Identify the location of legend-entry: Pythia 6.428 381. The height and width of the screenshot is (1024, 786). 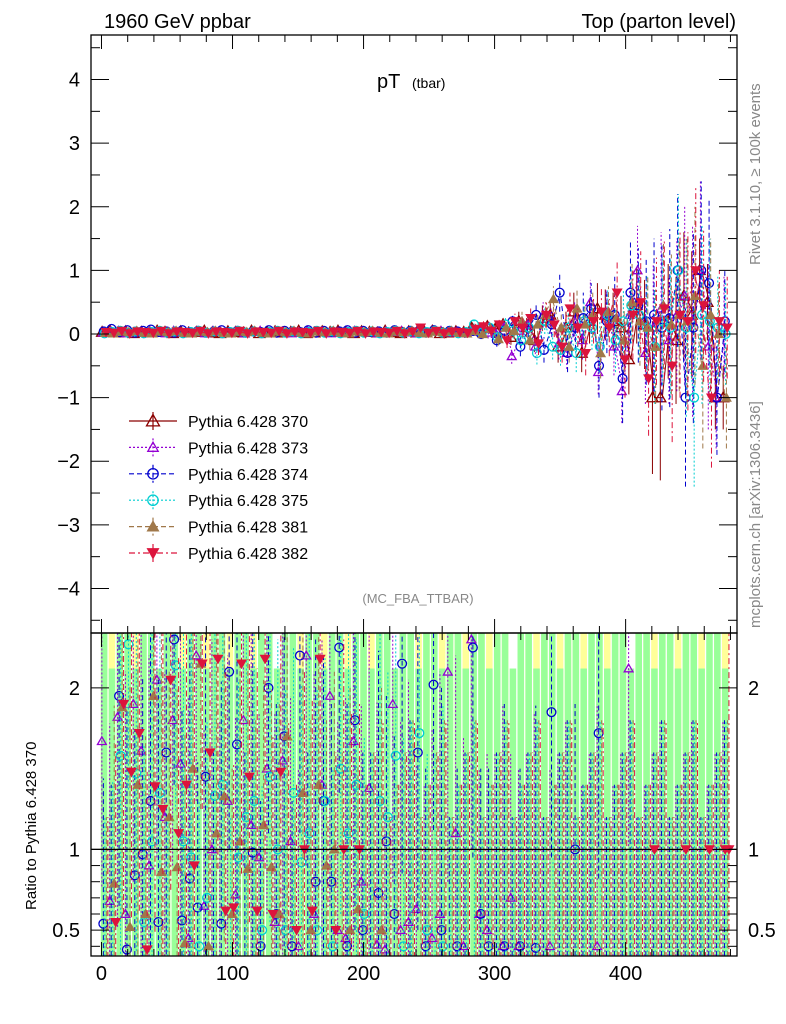
(218, 527).